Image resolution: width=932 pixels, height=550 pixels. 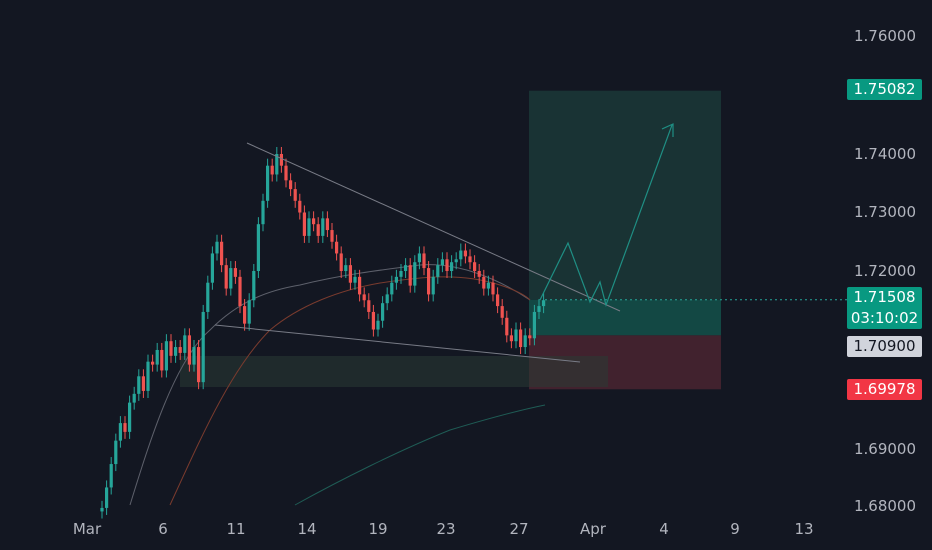 I want to click on price-tick: 1.74000, so click(x=884, y=154).